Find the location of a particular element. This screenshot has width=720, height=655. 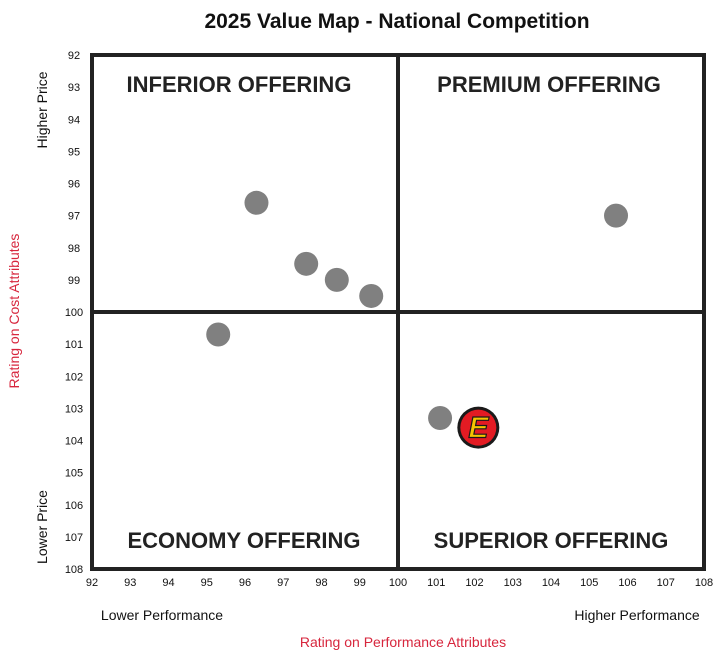

x-tick-label: 105 is located at coordinates (589, 583).